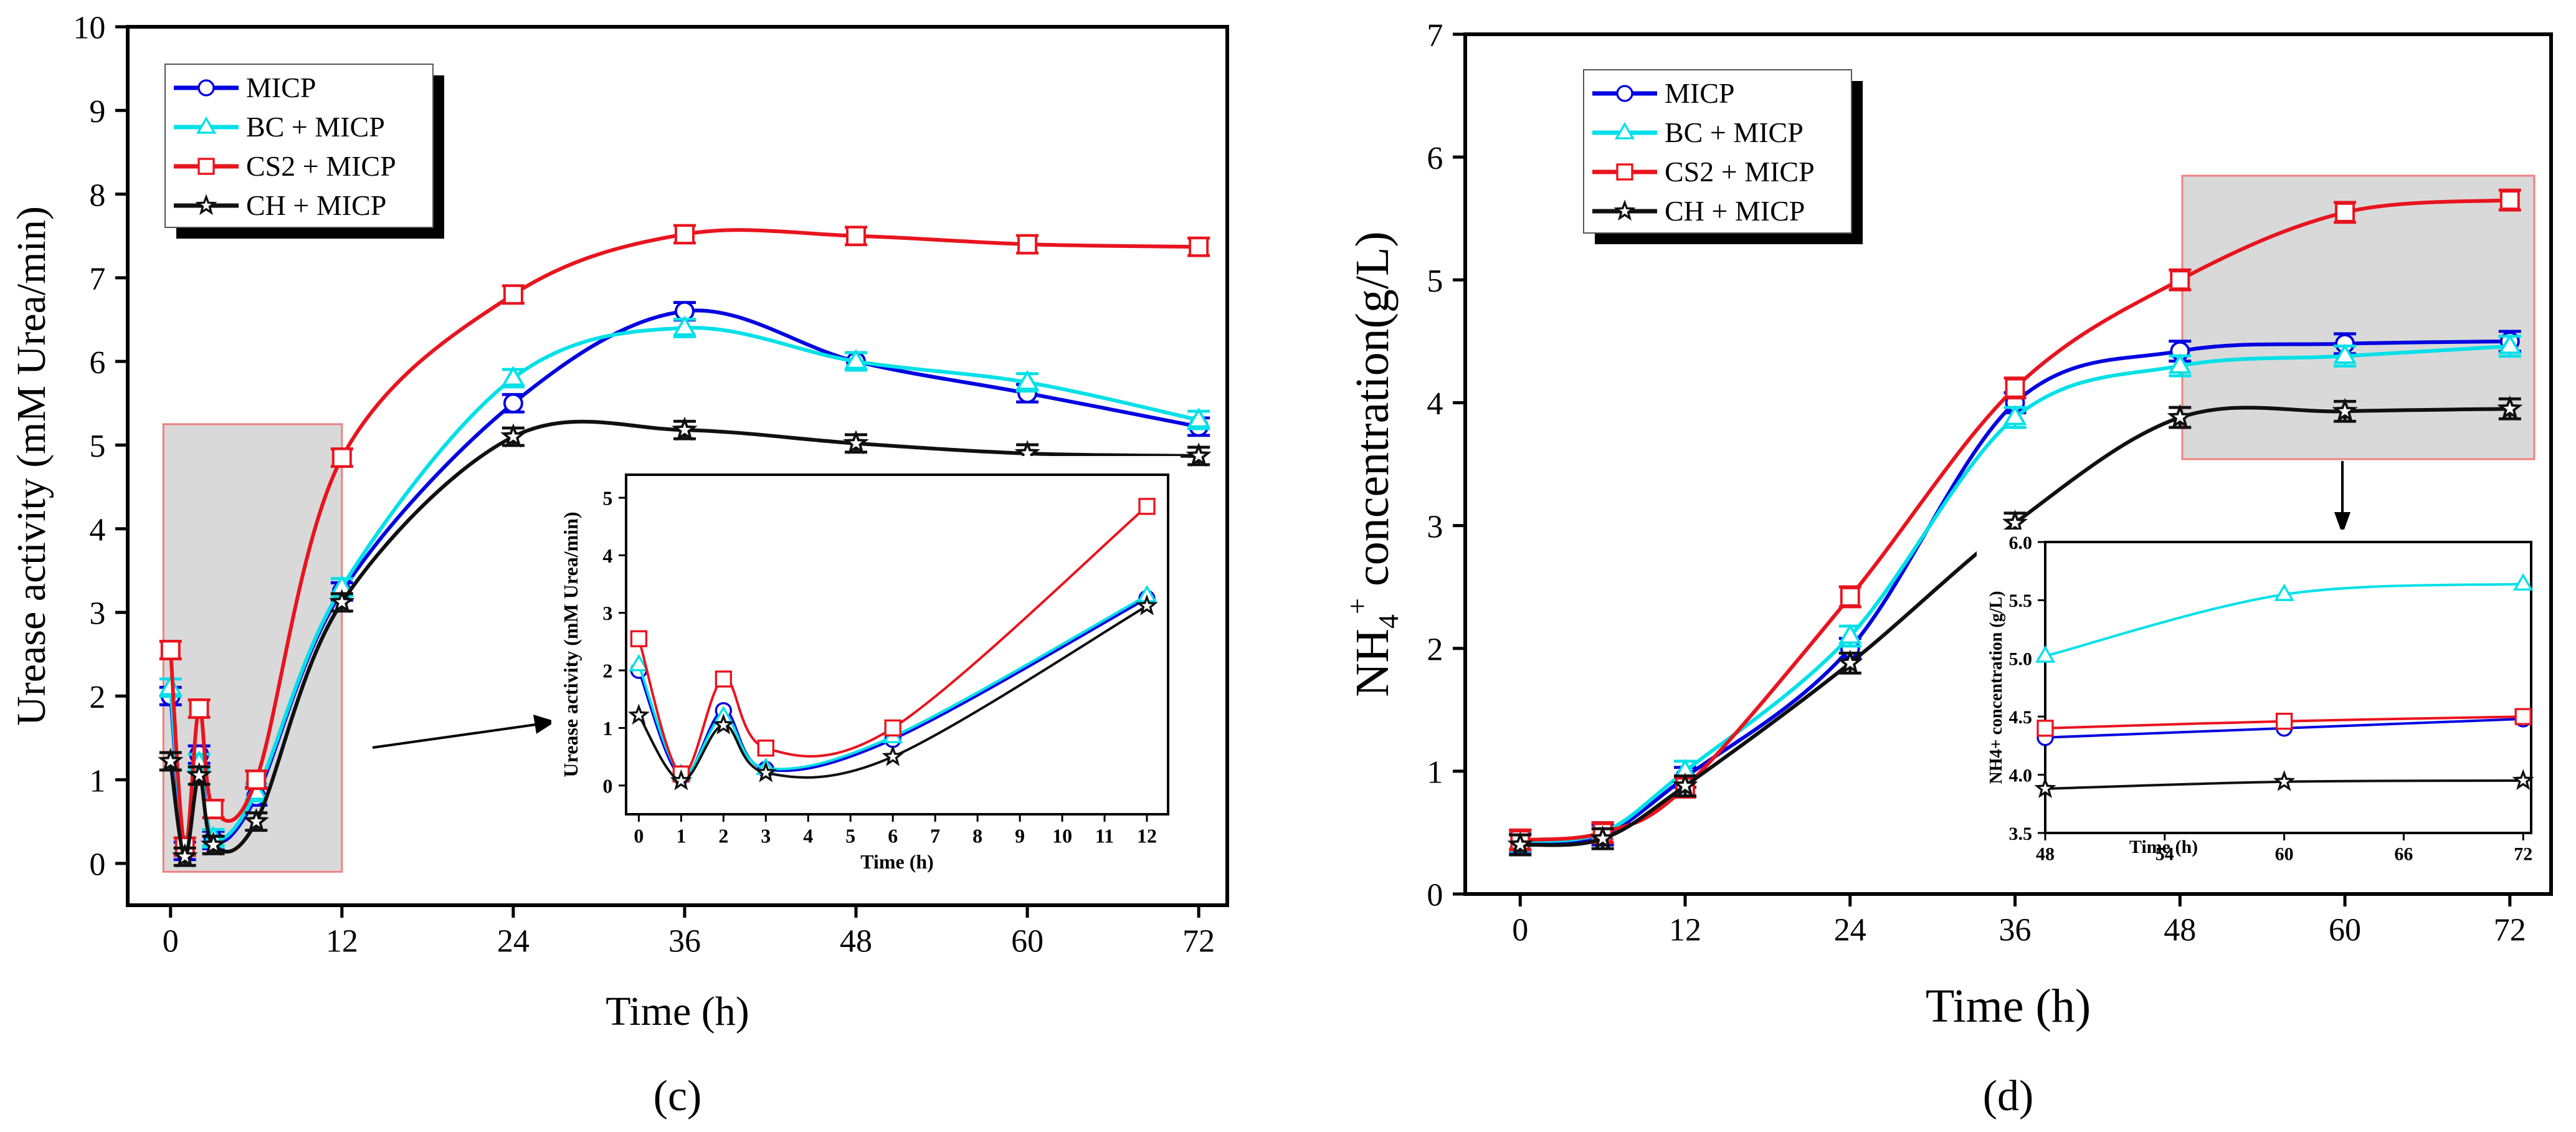 Image resolution: width=2576 pixels, height=1132 pixels. Describe the element at coordinates (935, 836) in the screenshot. I see `inset-x-tick-label: 7` at that location.